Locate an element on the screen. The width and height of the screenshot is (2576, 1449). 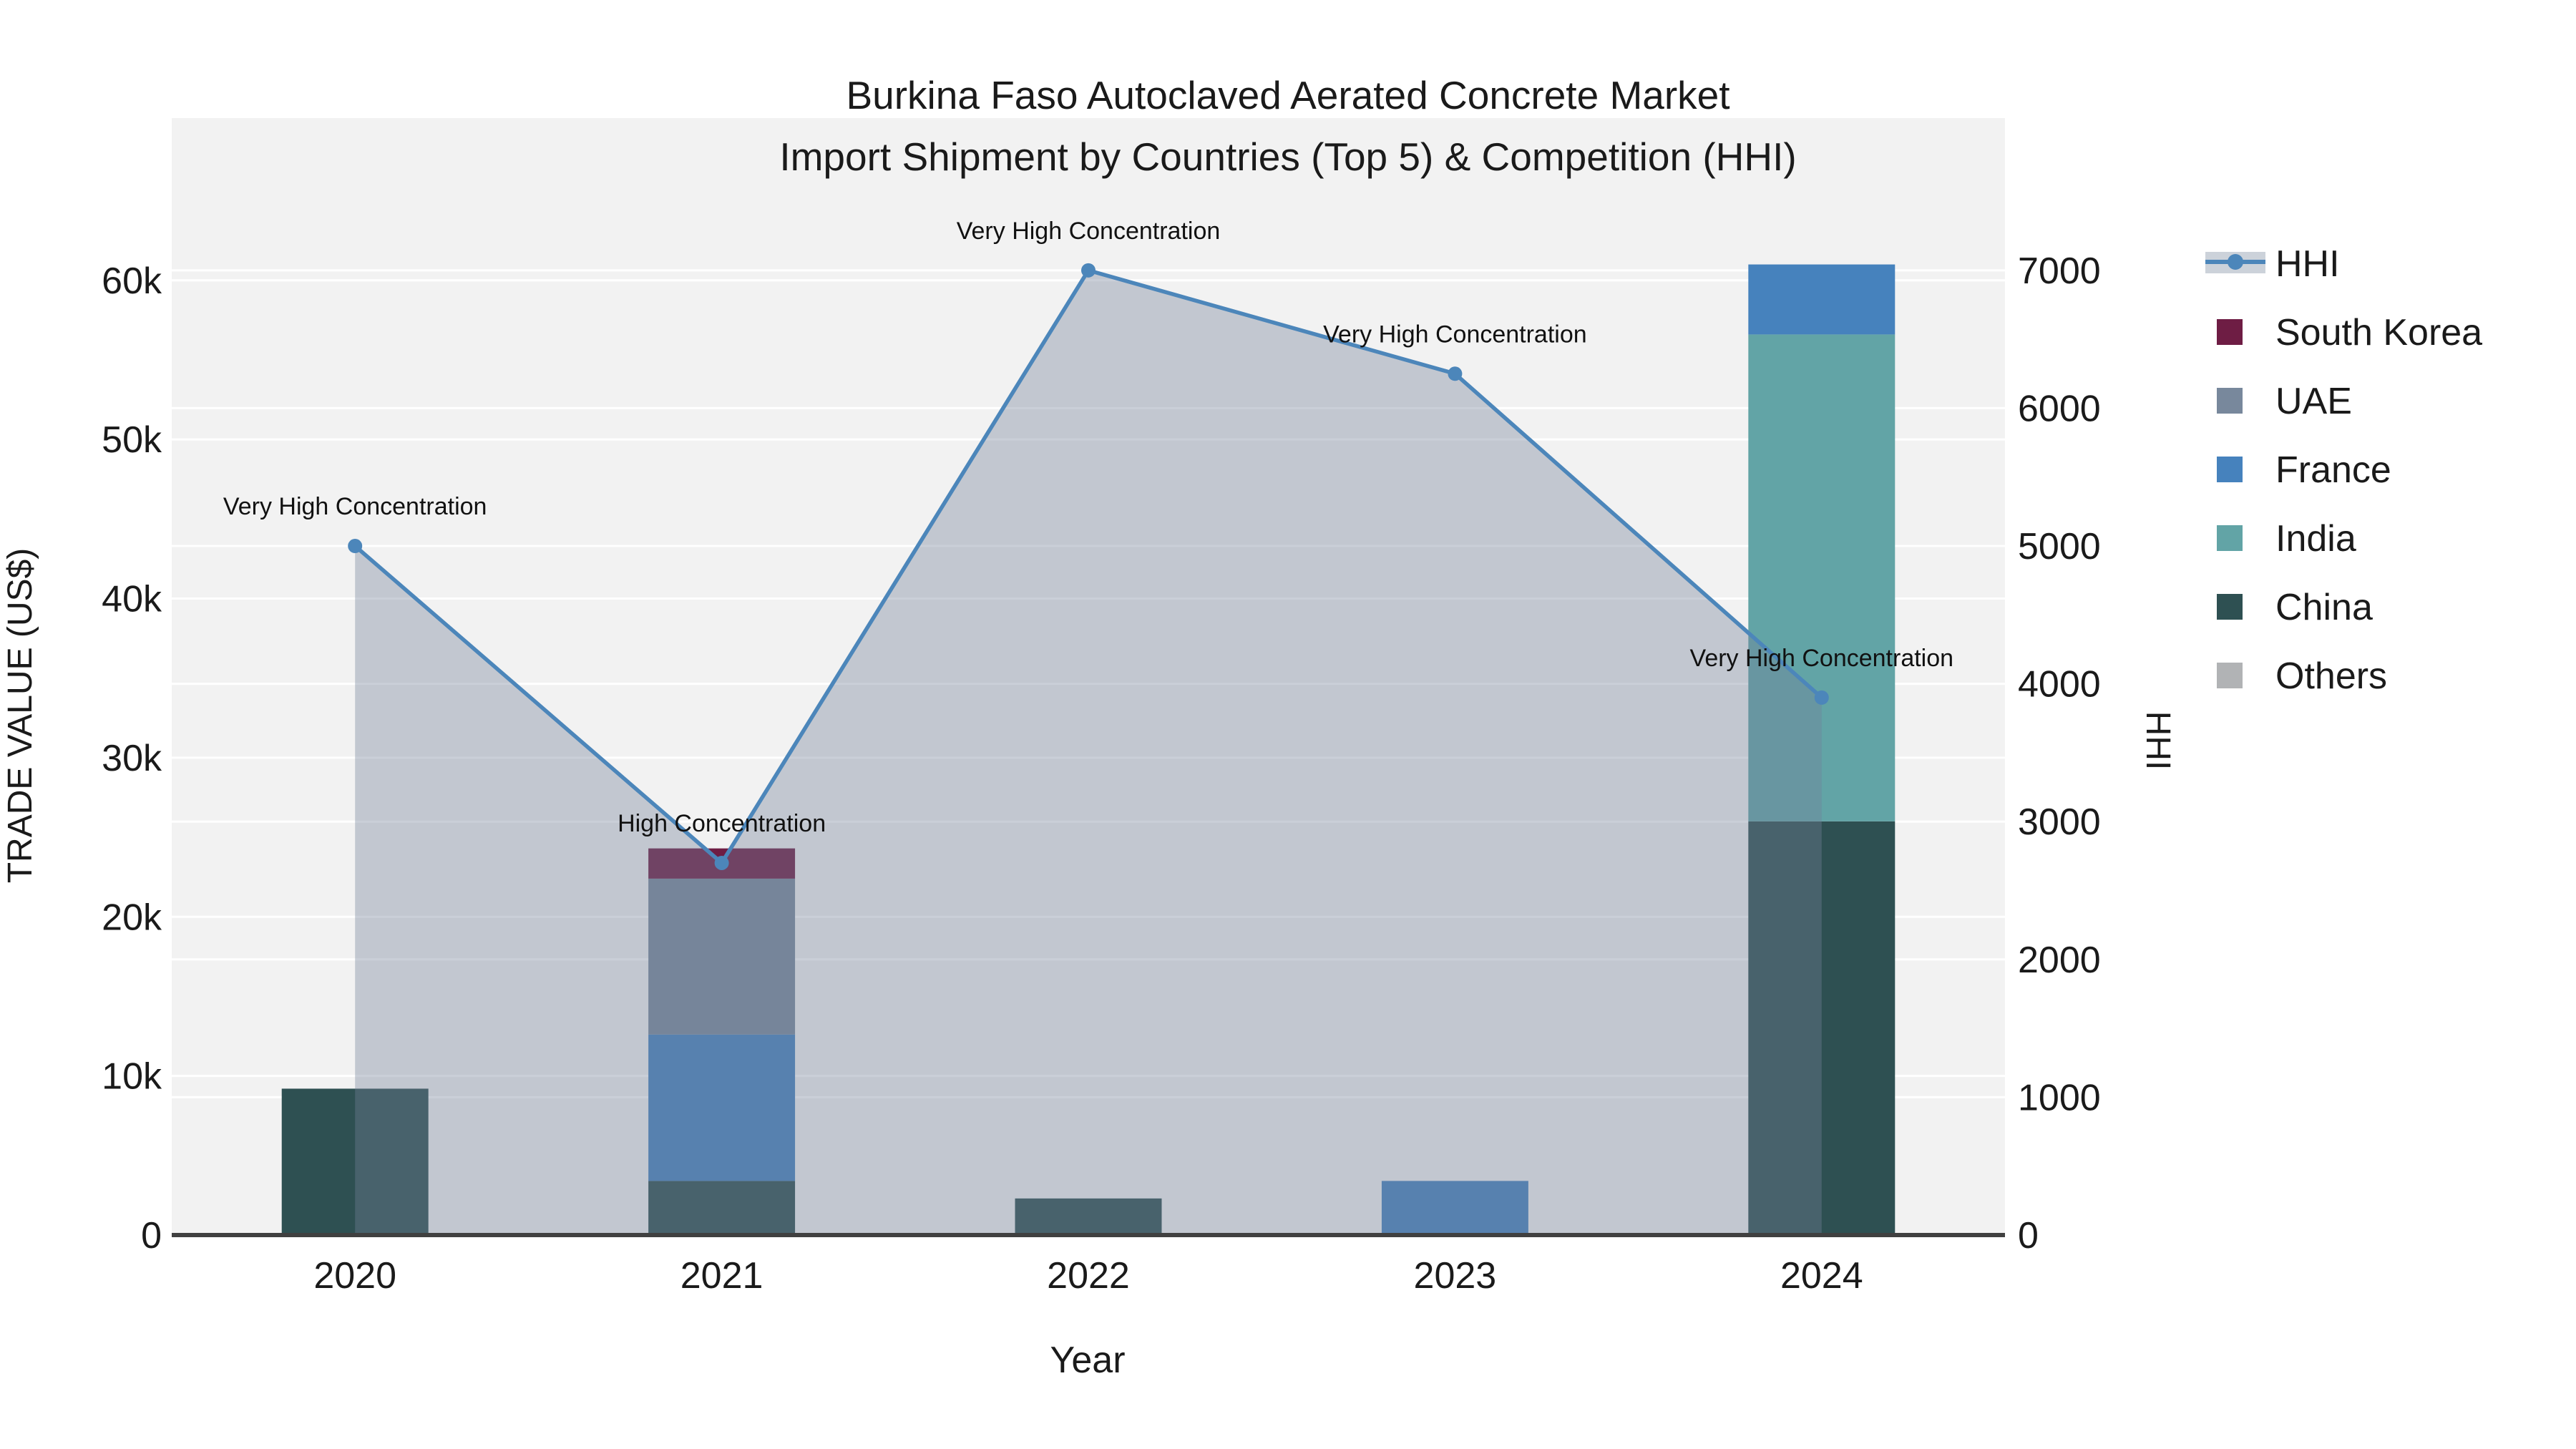
annotation-label: High Concentration is located at coordinates (722, 823).